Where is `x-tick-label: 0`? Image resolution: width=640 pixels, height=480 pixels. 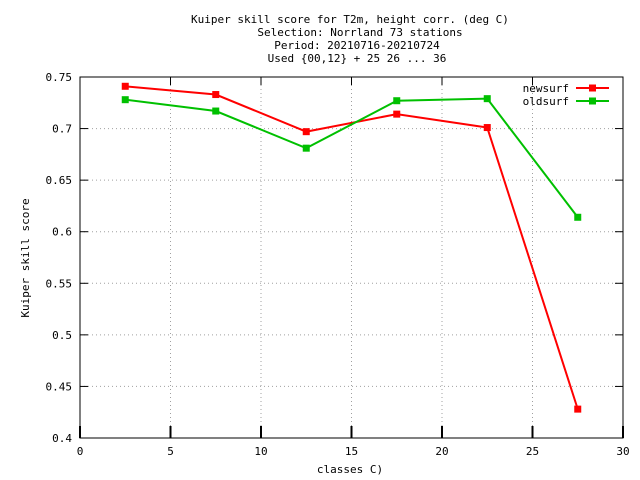 x-tick-label: 0 is located at coordinates (80, 451).